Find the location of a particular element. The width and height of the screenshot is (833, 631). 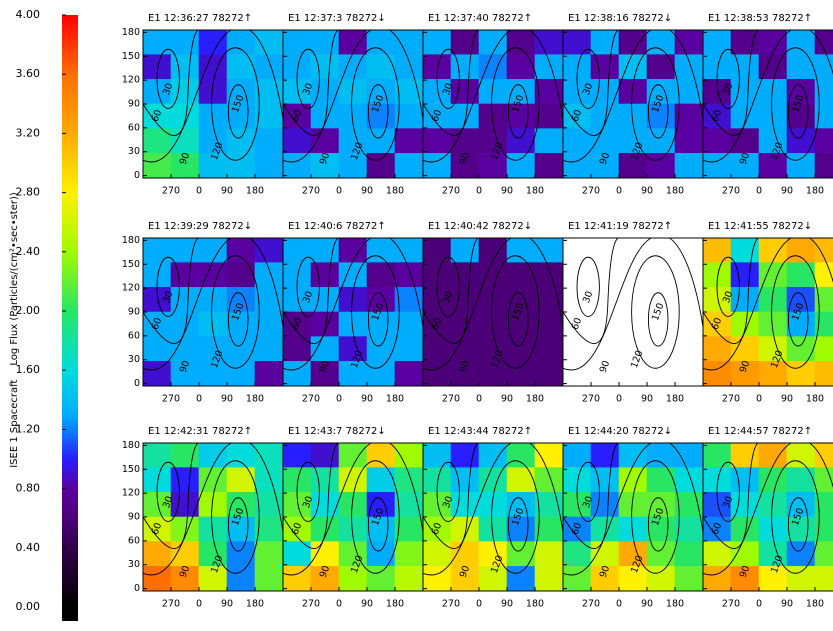

y-tick-label: 0 is located at coordinates (137, 175).